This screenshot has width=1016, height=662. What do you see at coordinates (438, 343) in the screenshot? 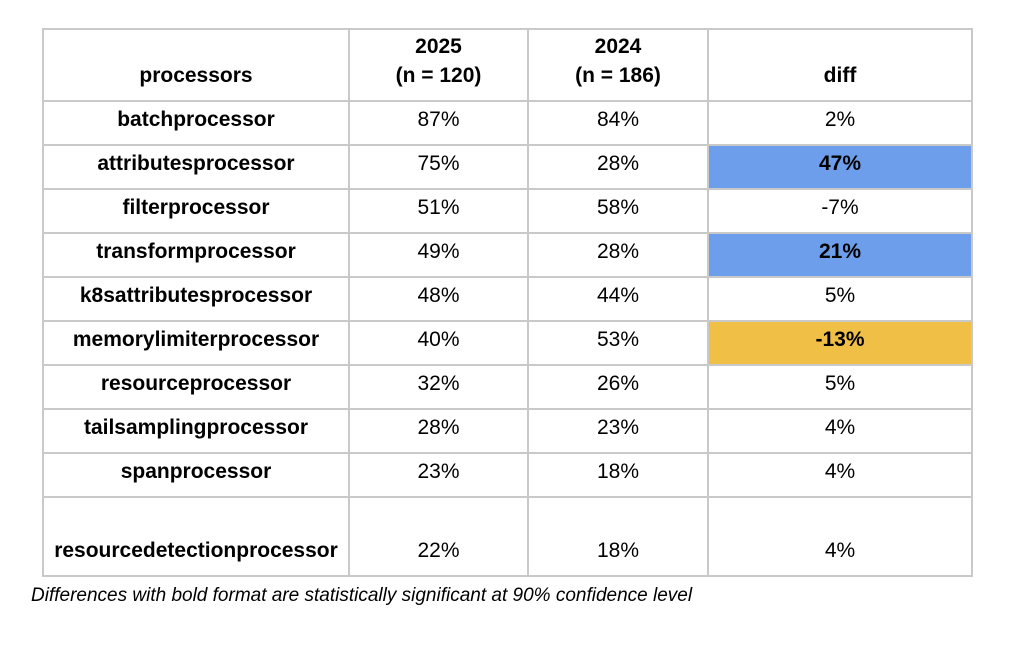
I see `value-2025-cell: 40%` at bounding box center [438, 343].